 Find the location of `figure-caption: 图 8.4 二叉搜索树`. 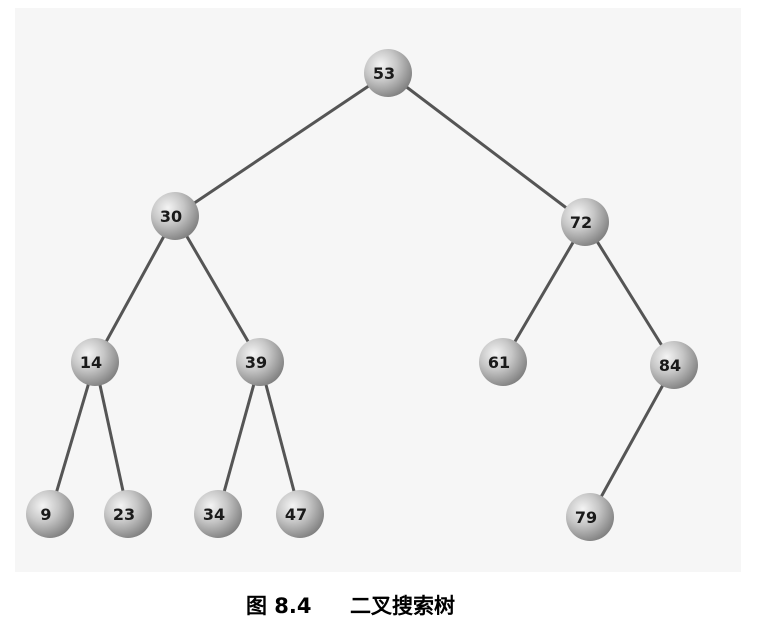

figure-caption: 图 8.4 二叉搜索树 is located at coordinates (380, 606).